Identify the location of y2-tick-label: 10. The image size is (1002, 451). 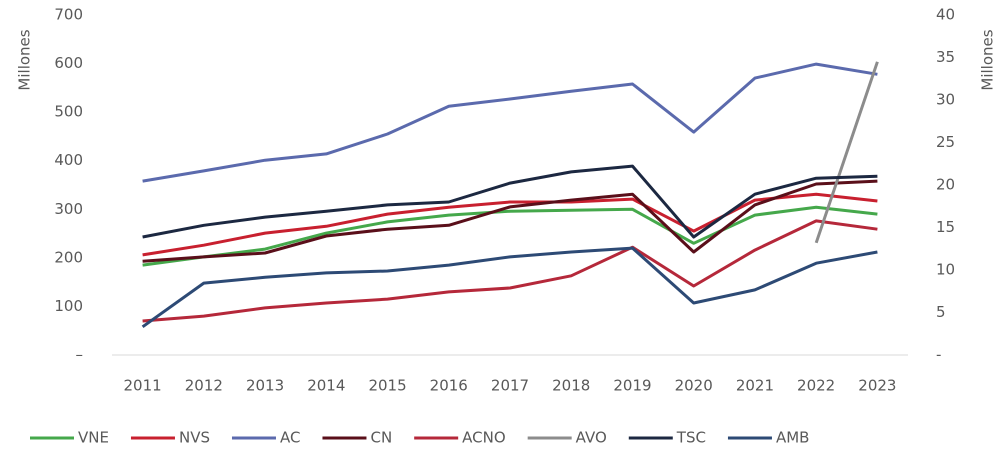
(945, 270).